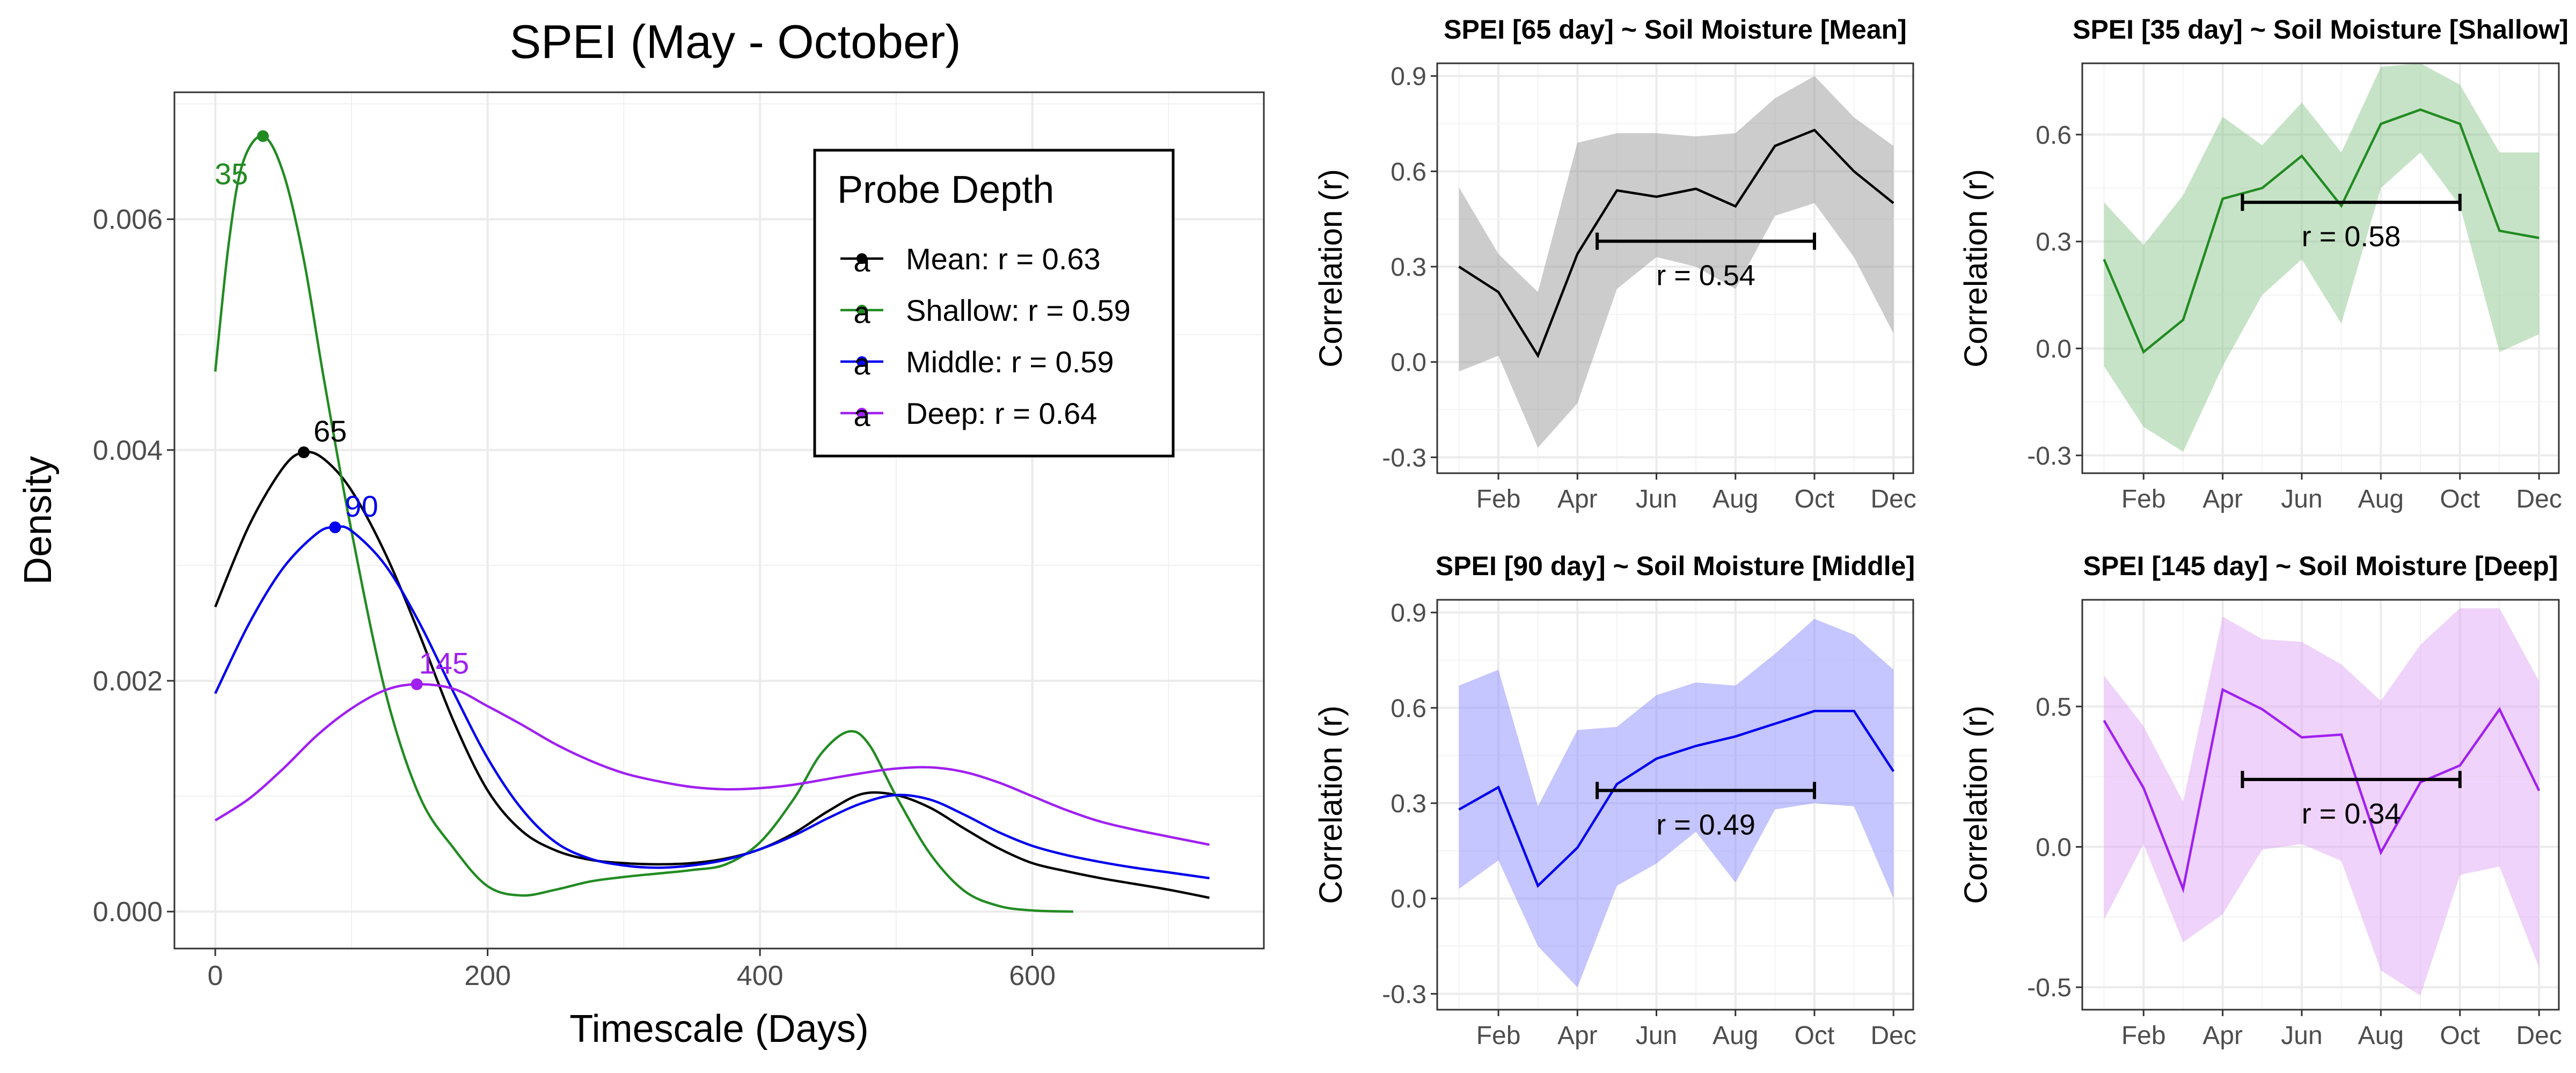 The height and width of the screenshot is (1073, 2576). Describe the element at coordinates (1010, 362) in the screenshot. I see `legend-entry-middle: Middle: r = 0.59` at that location.